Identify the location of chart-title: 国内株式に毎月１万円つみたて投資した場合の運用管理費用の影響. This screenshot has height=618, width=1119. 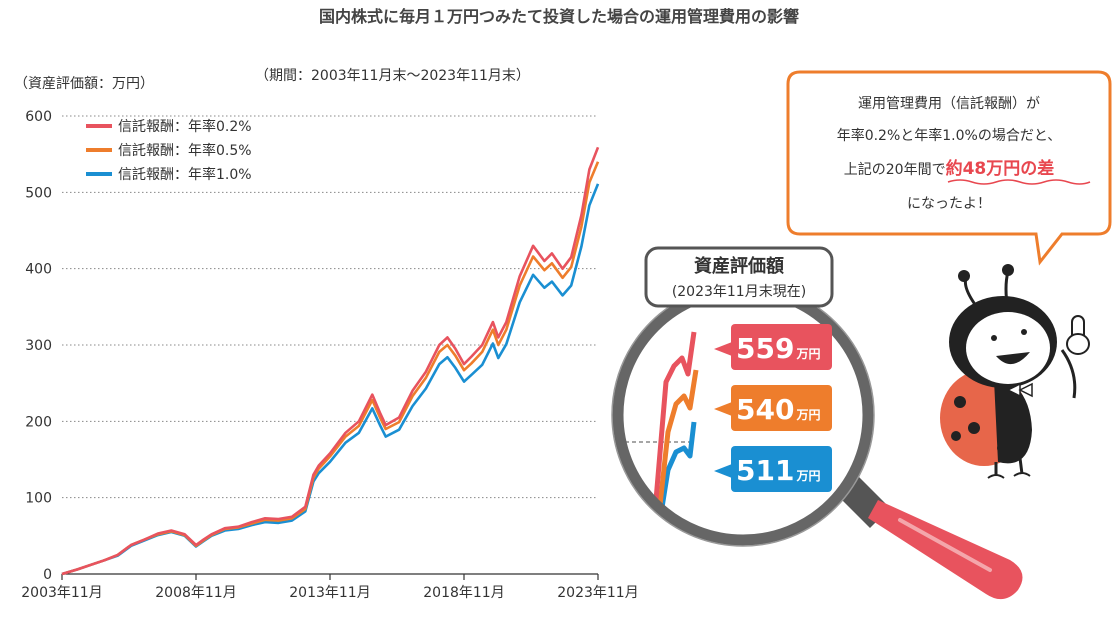
(559, 16).